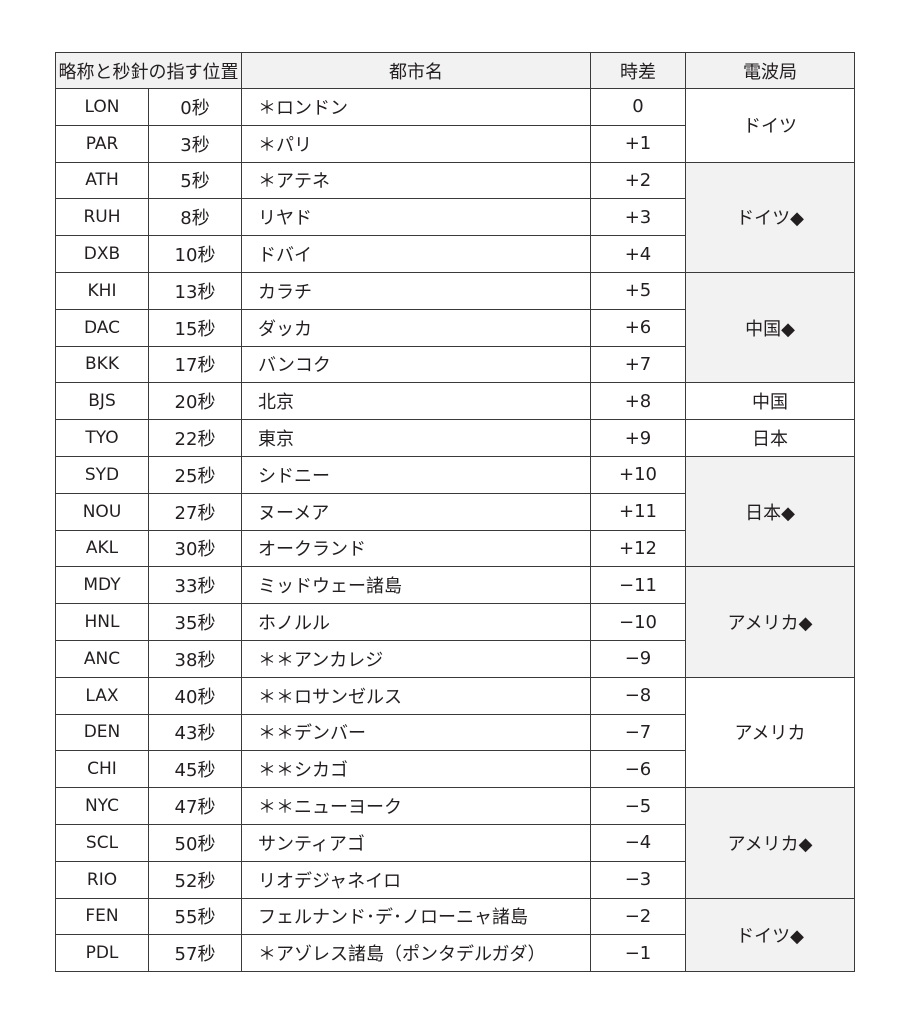 This screenshot has height=1024, width=907. I want to click on station-cell: 日本◆, so click(770, 511).